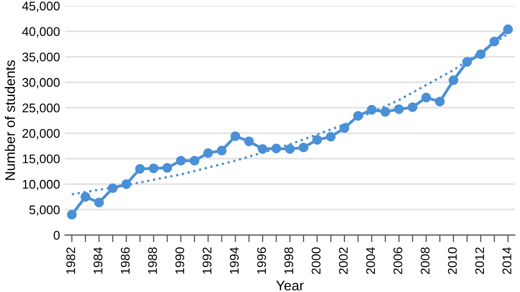 The width and height of the screenshot is (520, 292). What do you see at coordinates (397, 260) in the screenshot?
I see `x-tick-label: 2006` at bounding box center [397, 260].